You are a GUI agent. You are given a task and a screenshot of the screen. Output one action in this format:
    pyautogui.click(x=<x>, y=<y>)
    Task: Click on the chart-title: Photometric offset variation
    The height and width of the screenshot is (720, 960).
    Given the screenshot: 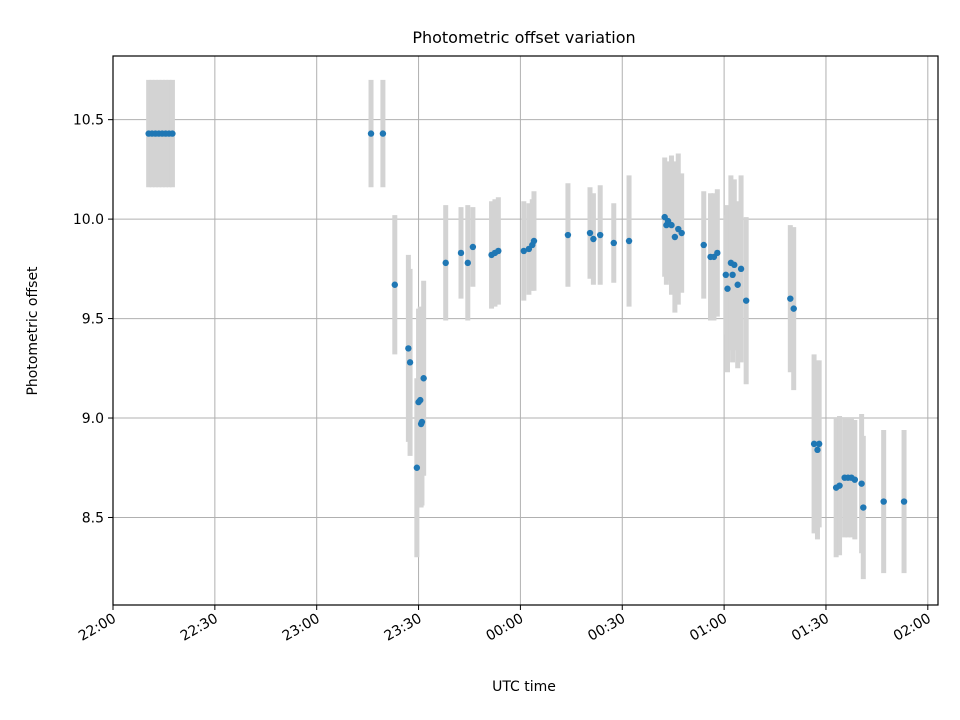 What is the action you would take?
    pyautogui.click(x=523, y=37)
    